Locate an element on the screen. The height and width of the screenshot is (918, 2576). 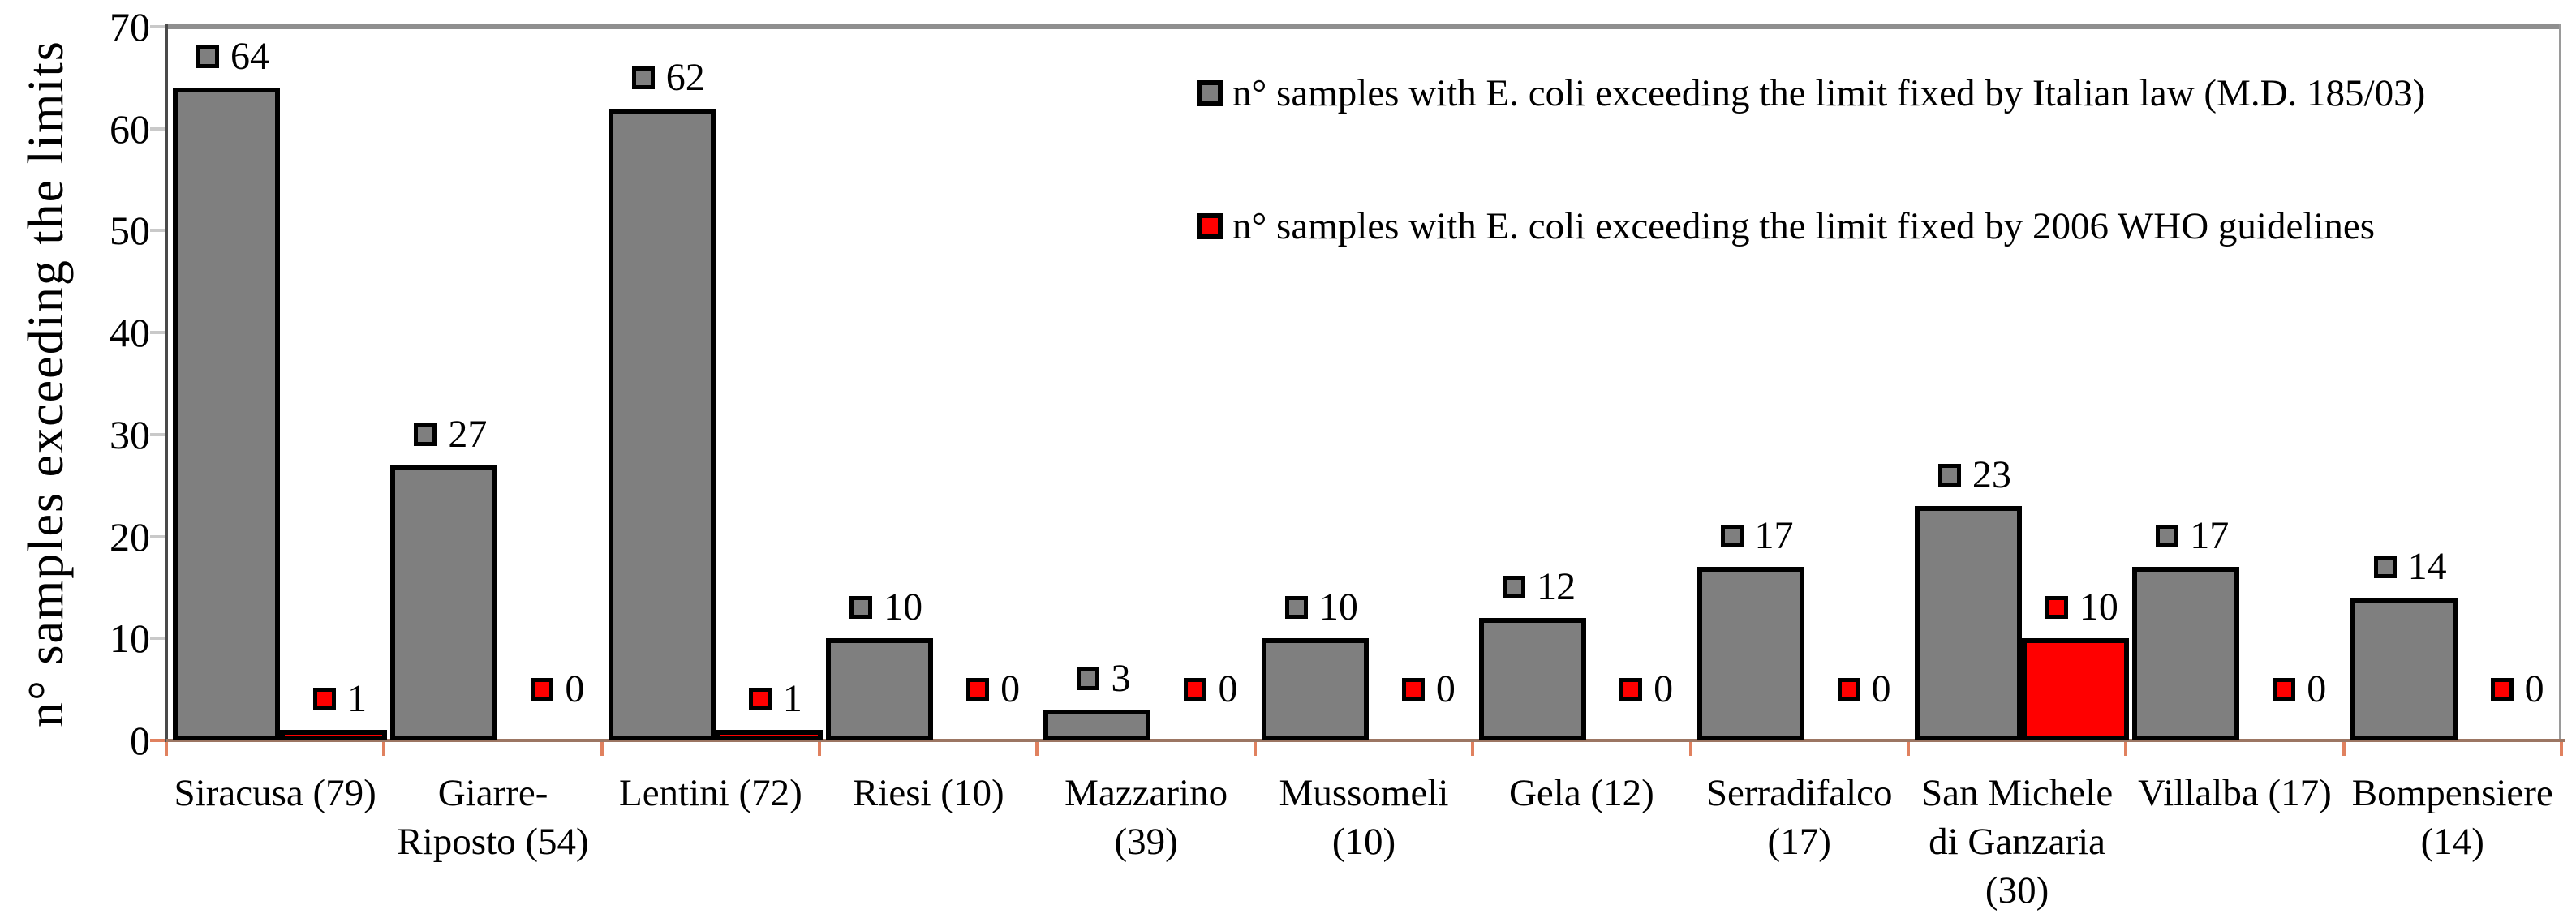
x-axis-label: Mussomeli (10) is located at coordinates (1364, 817).